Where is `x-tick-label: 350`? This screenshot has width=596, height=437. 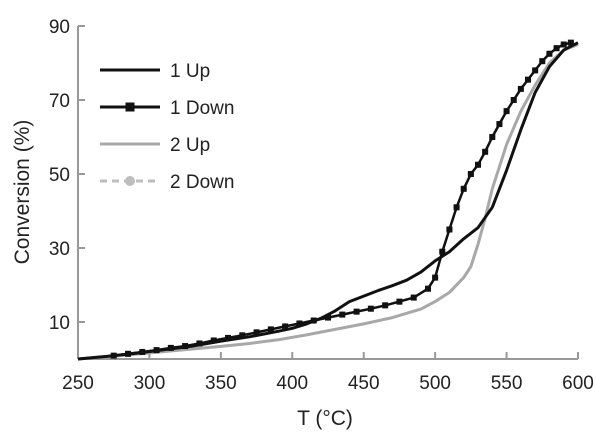
x-tick-label: 350 is located at coordinates (221, 383).